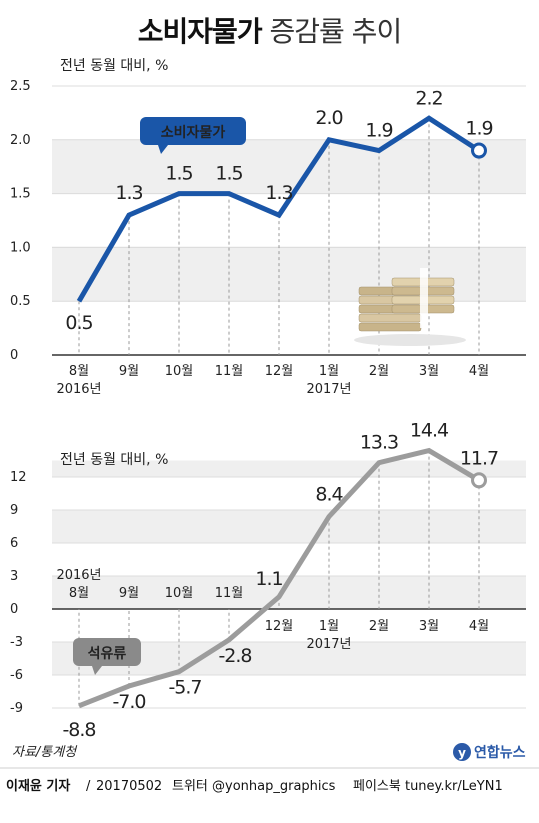 The image size is (539, 823). What do you see at coordinates (329, 371) in the screenshot?
I see `cpi-x-tick-label: 1월` at bounding box center [329, 371].